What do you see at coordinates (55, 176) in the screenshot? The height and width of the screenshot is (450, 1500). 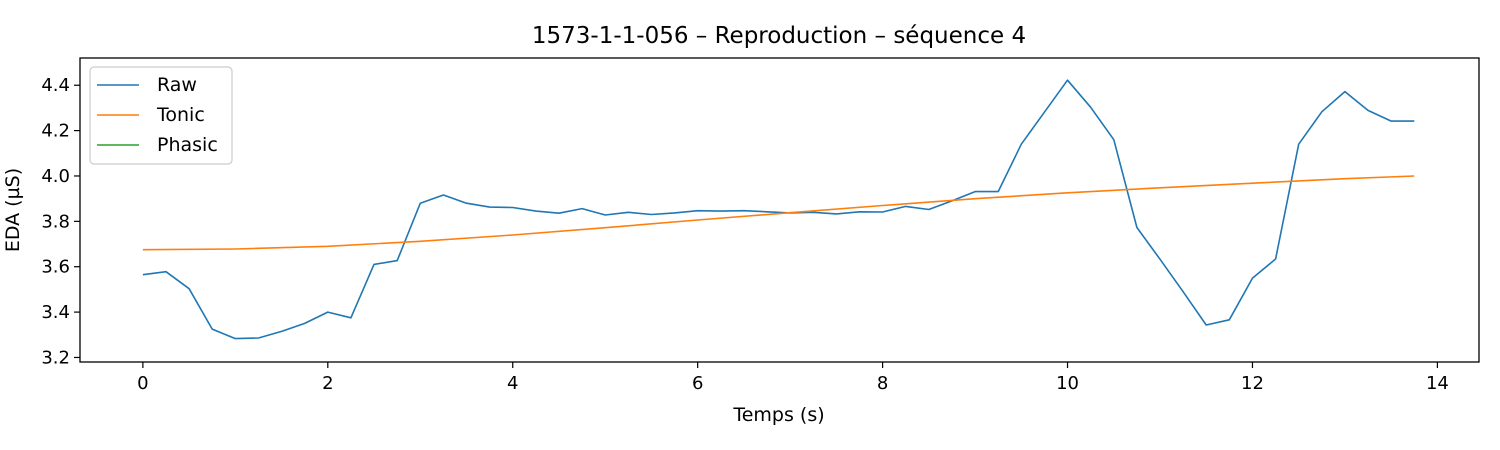 I see `y-tick-label: 4.0` at bounding box center [55, 176].